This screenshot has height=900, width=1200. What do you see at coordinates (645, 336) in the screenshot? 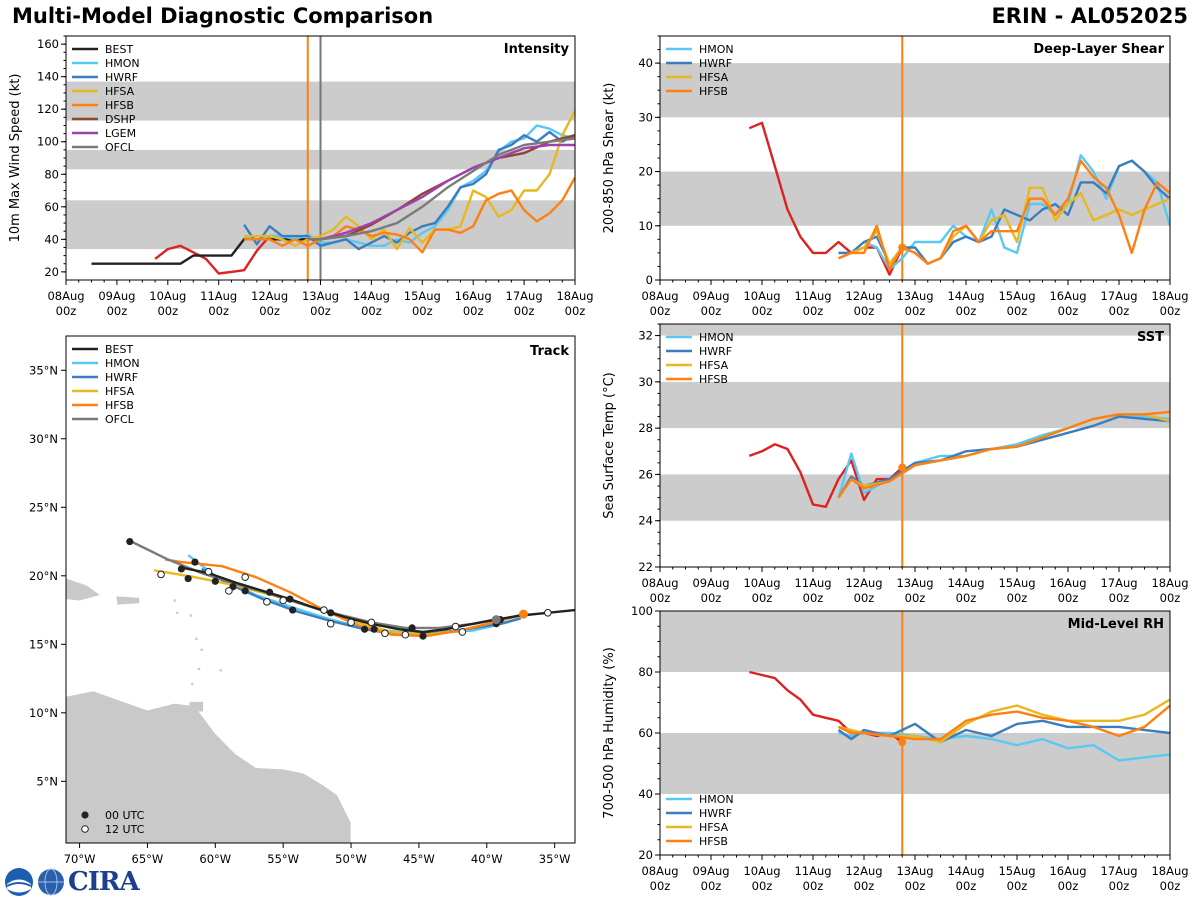
I see `y-tick-label: 32` at bounding box center [645, 336].